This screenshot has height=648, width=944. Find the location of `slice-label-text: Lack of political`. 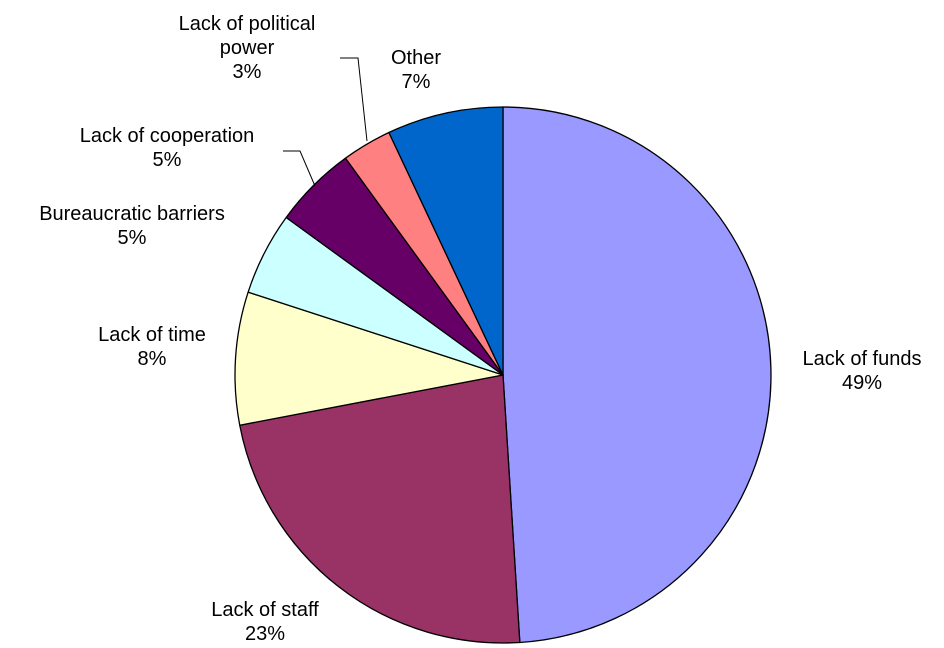

slice-label-text: Lack of political is located at coordinates (247, 24).